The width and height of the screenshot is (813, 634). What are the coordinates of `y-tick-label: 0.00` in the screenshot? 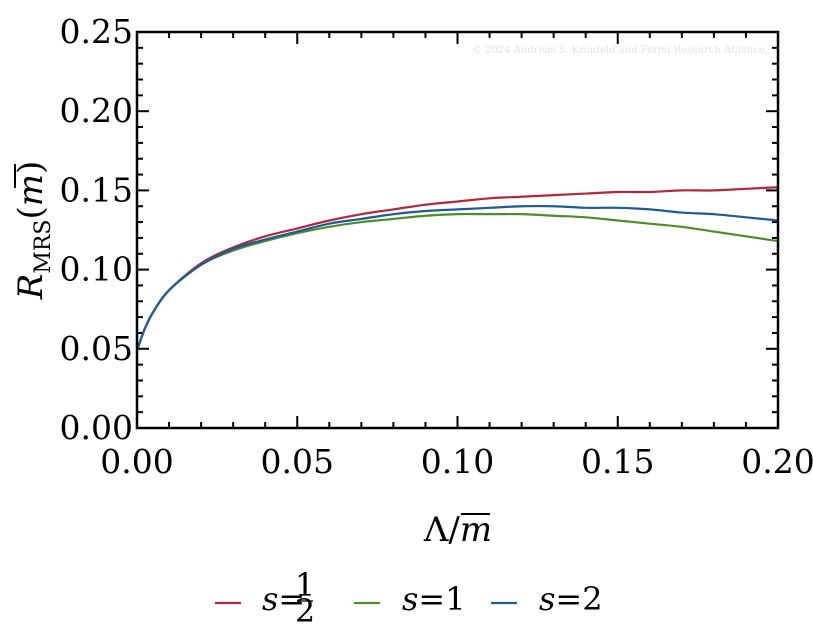 It's located at (96, 427).